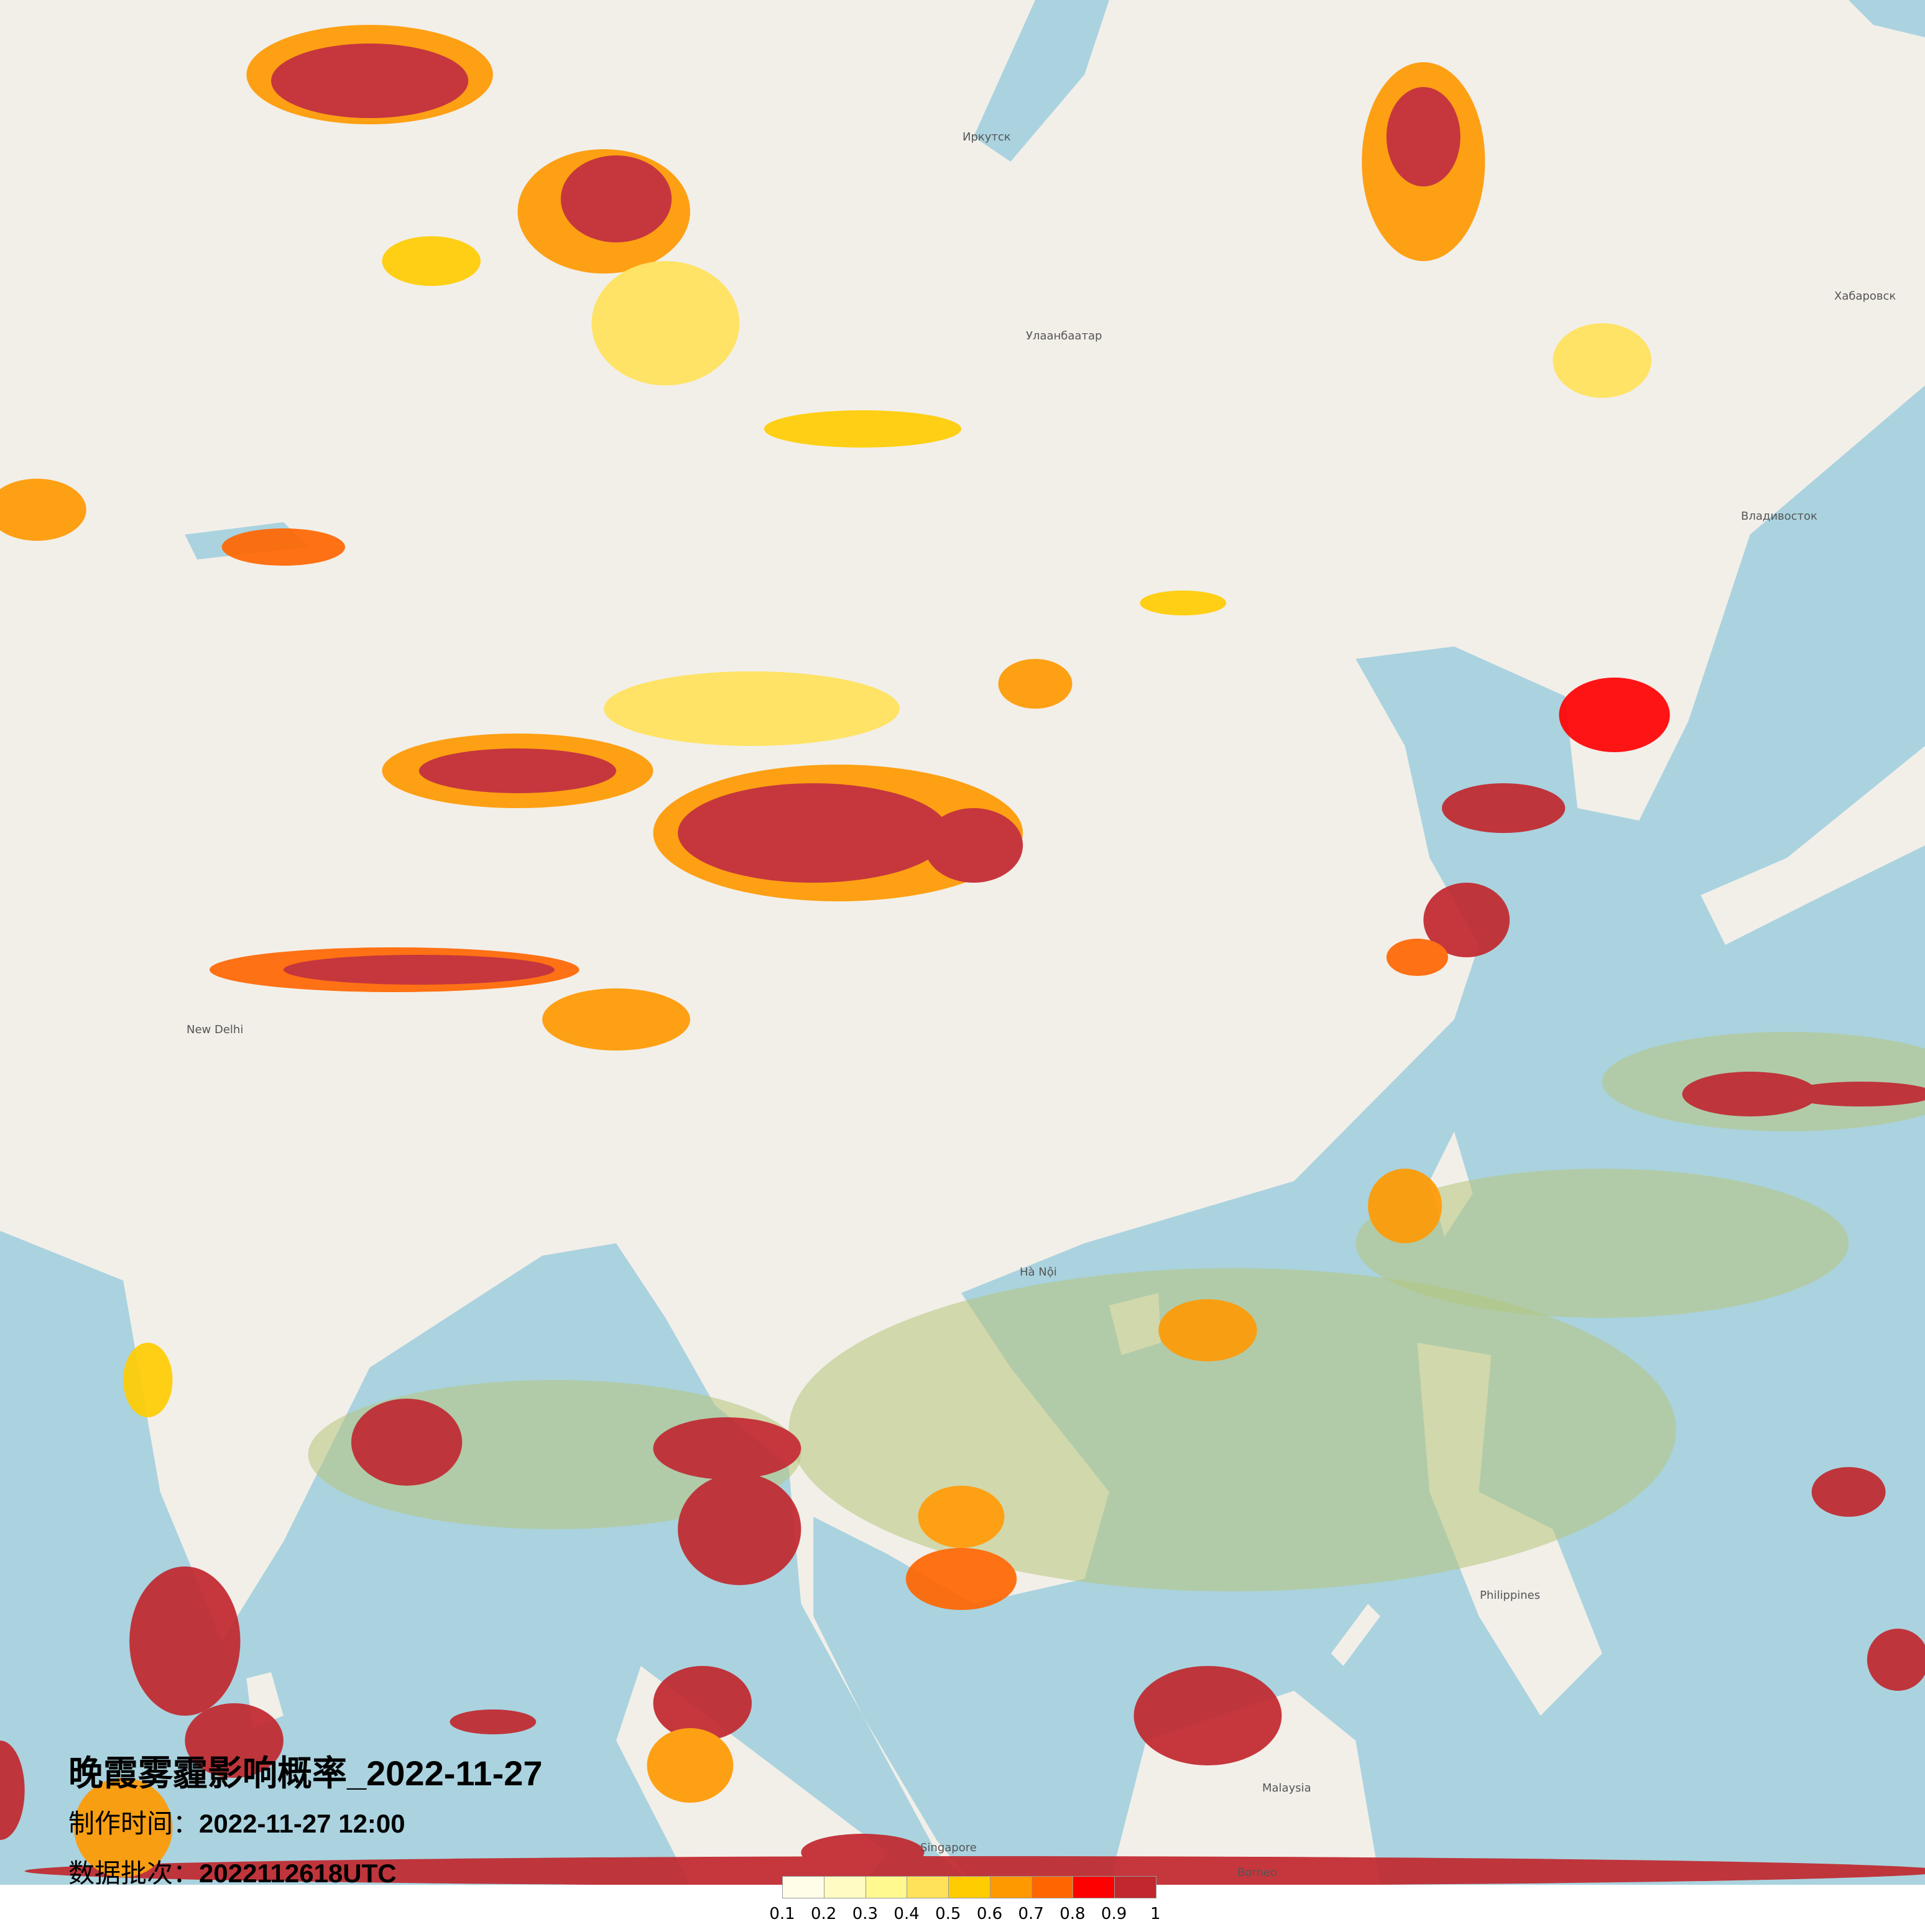  I want to click on legend-tick-label: 0.6, so click(989, 1914).